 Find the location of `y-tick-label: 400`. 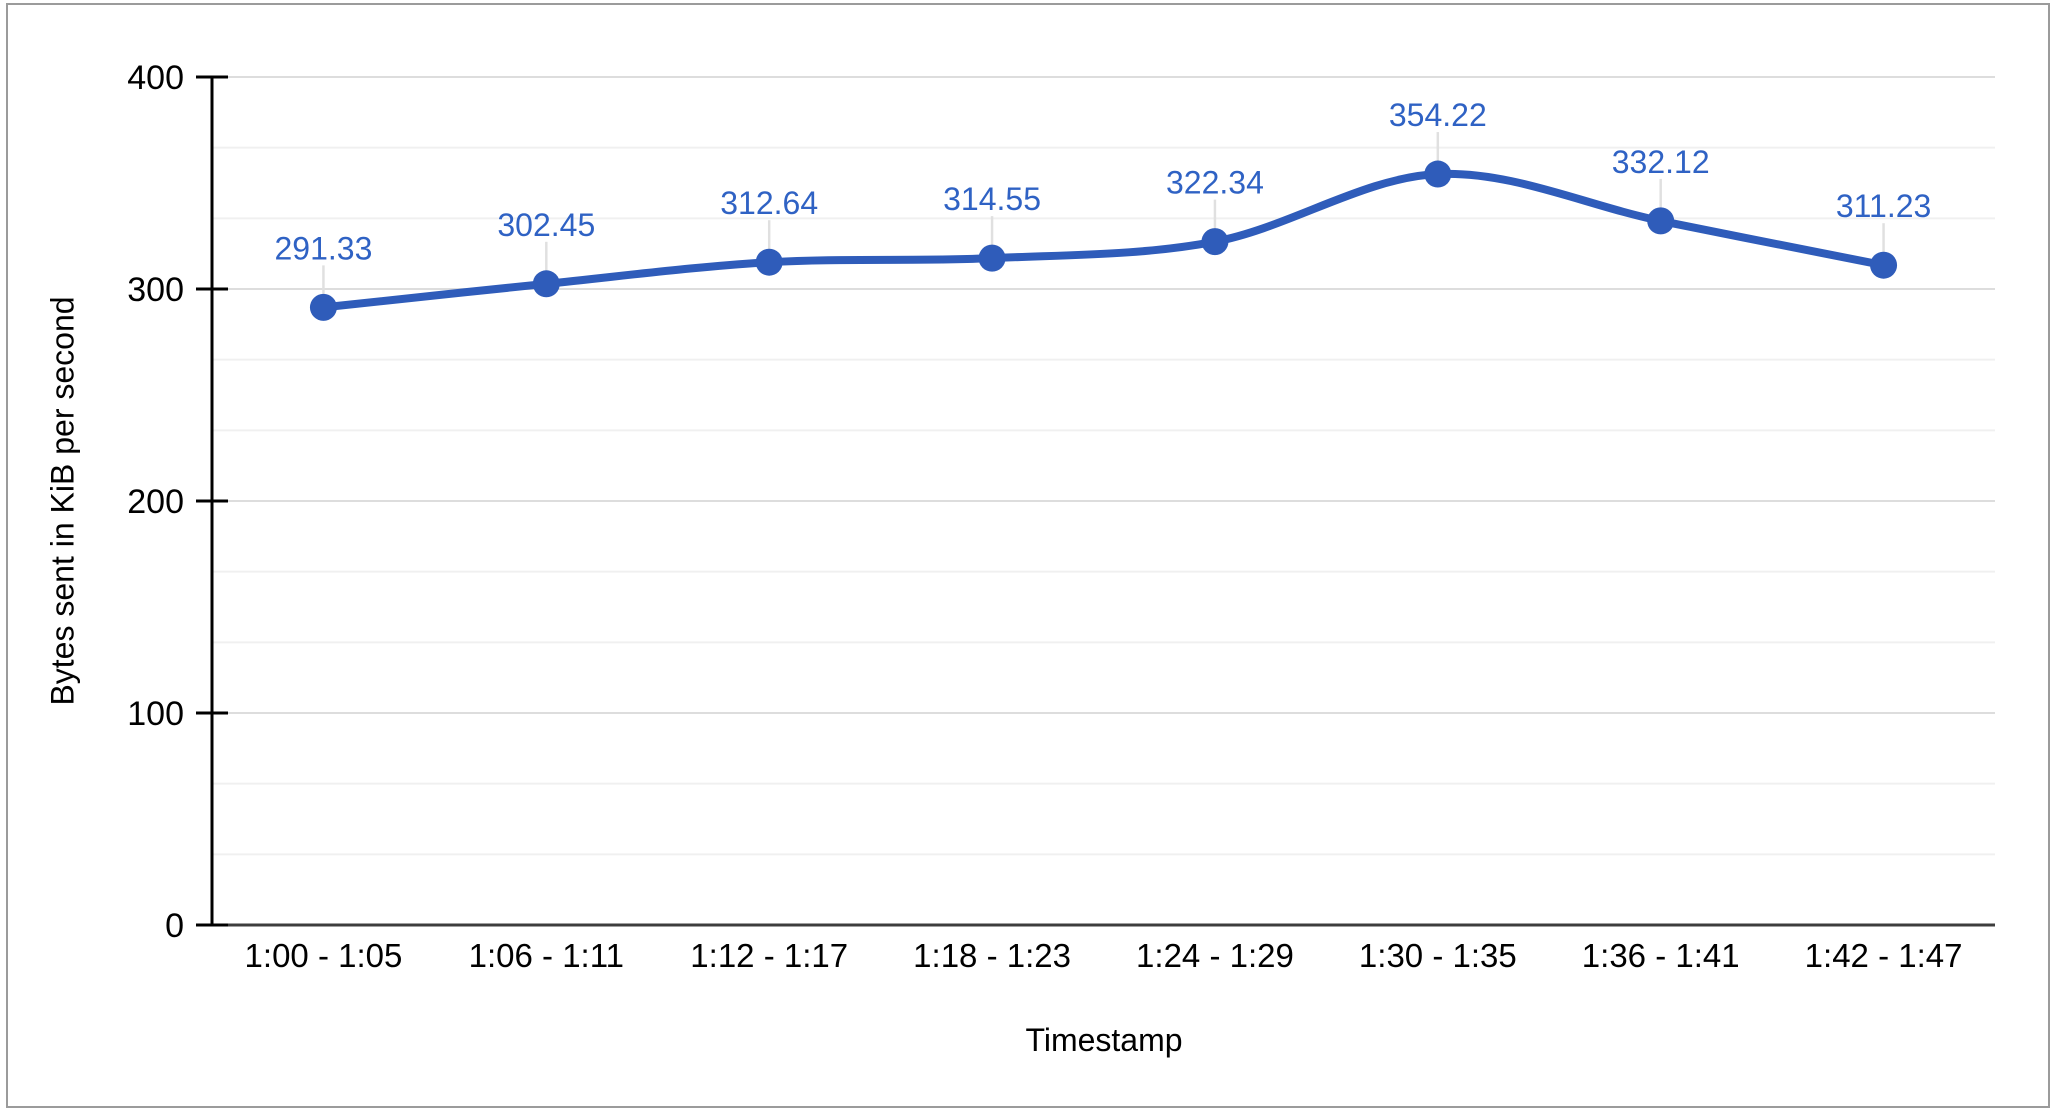

y-tick-label: 400 is located at coordinates (155, 78).